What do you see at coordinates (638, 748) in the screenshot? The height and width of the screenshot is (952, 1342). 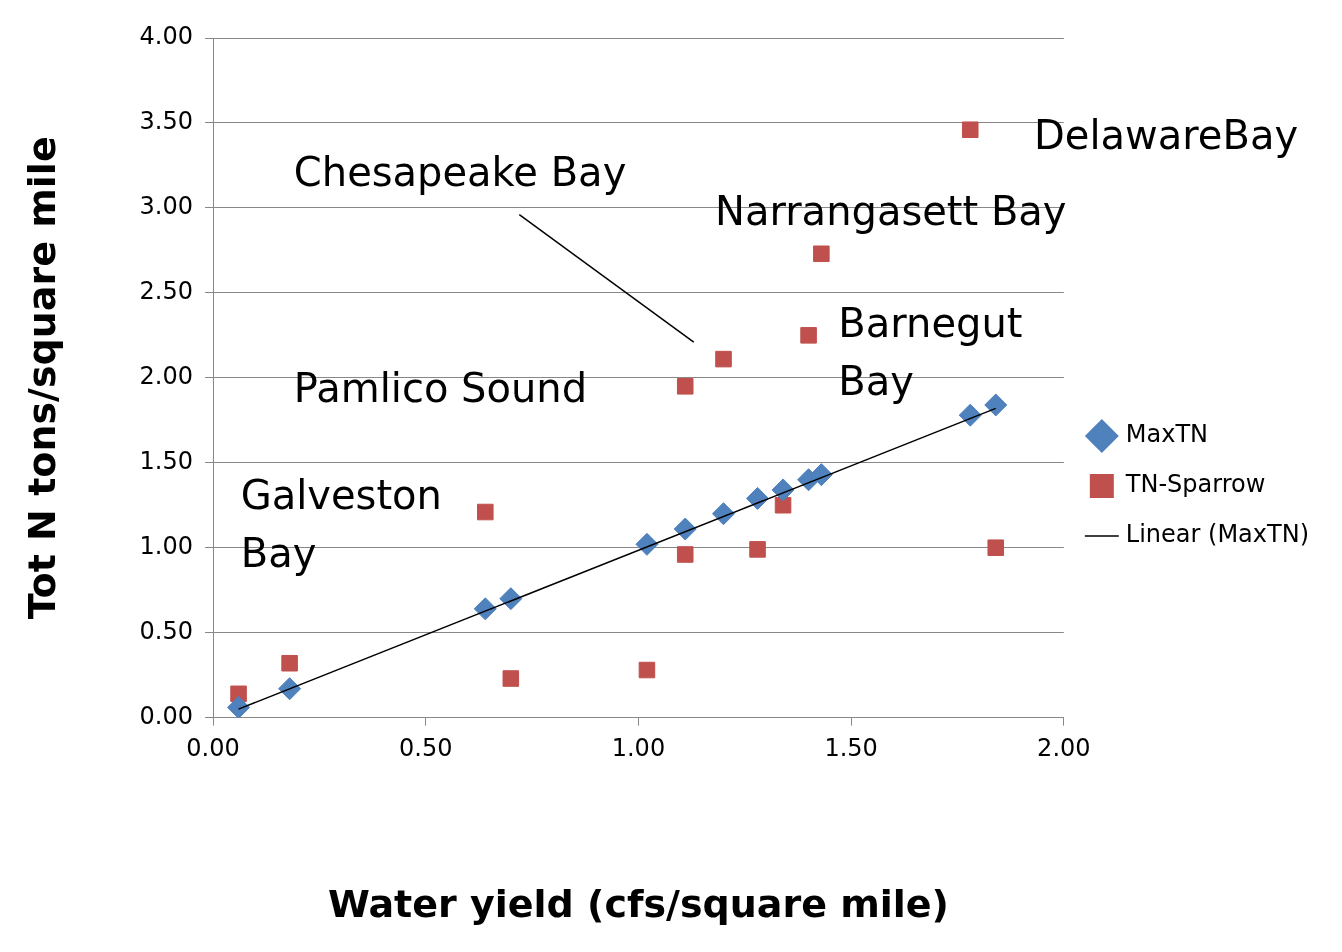 I see `x-tick-label: 1.00` at bounding box center [638, 748].